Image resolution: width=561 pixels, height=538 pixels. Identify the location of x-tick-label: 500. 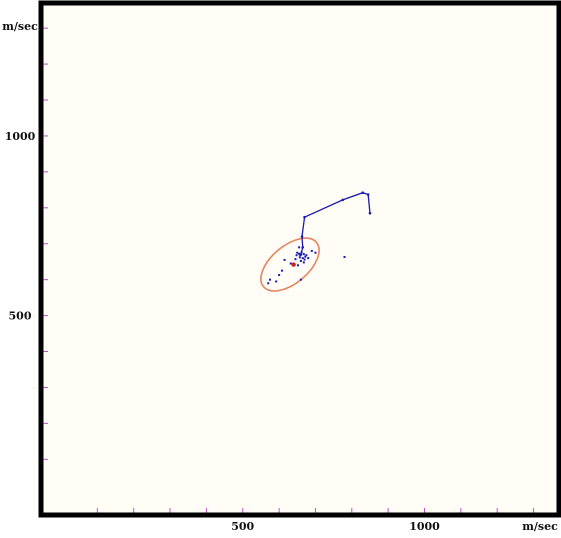
(242, 526).